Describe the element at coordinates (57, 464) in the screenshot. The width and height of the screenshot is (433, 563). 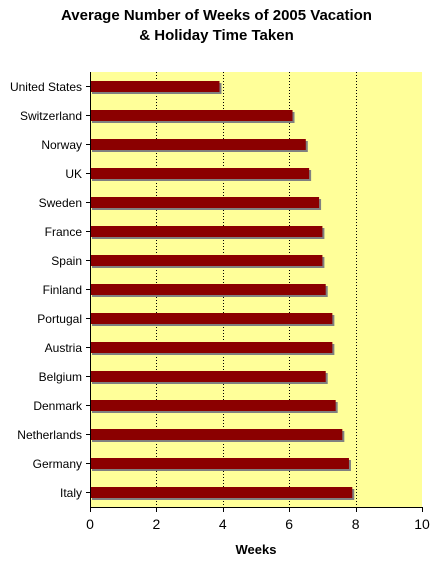
I see `category-label: Germany` at that location.